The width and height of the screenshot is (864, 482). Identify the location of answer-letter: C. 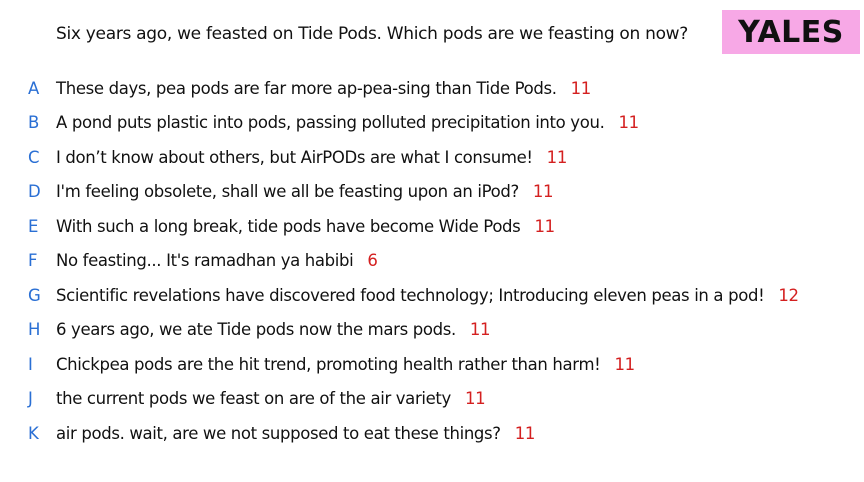
(34, 157).